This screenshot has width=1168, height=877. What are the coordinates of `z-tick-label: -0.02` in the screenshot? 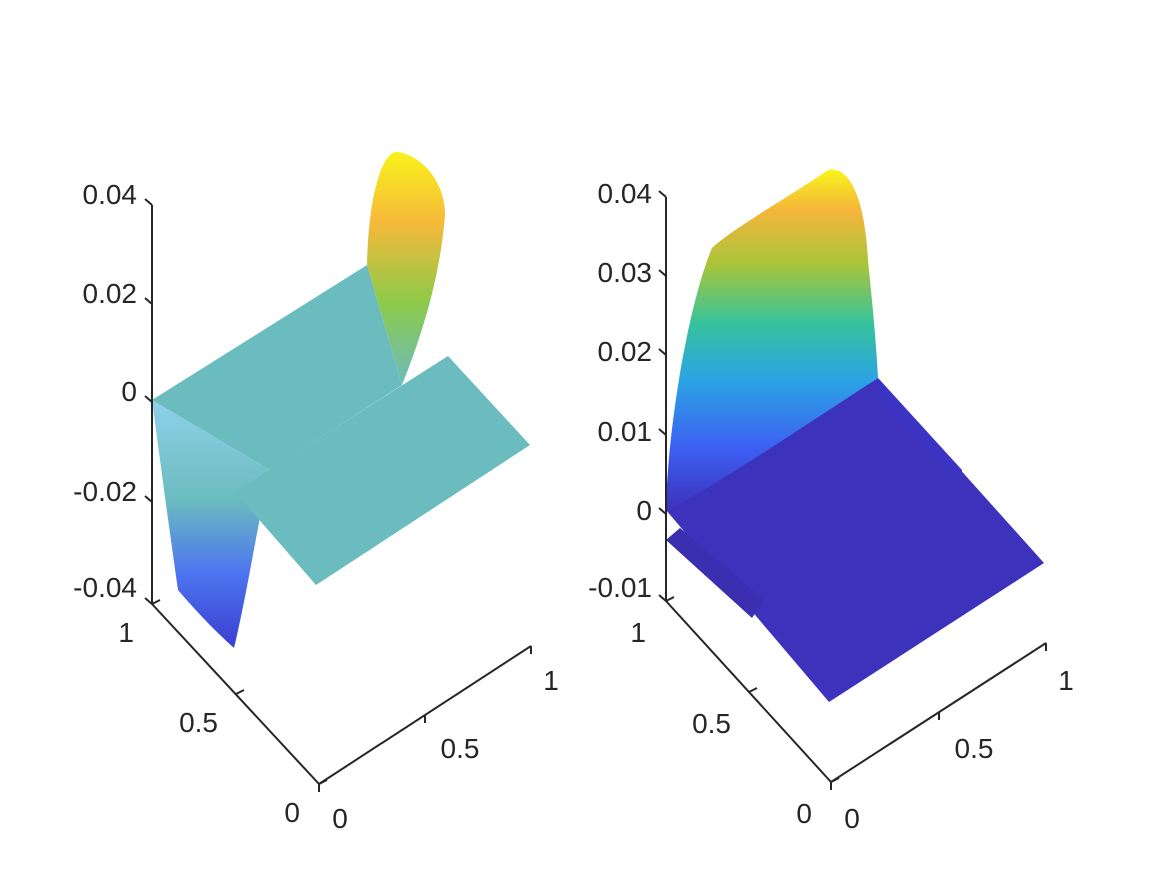 It's located at (105, 491).